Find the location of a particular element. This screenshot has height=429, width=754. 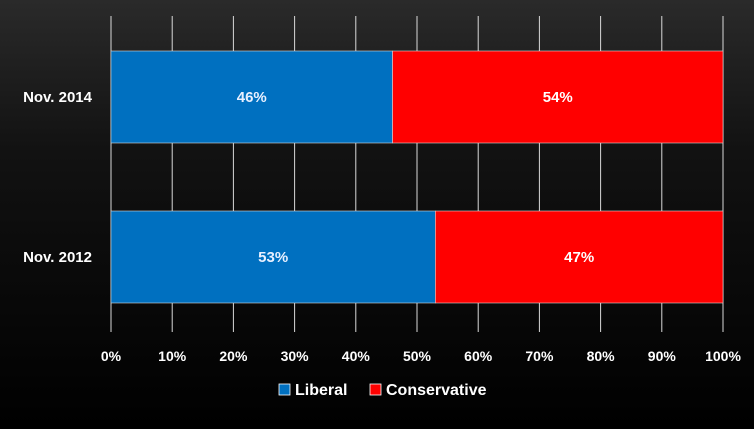

legend-label-liberal: Liberal is located at coordinates (321, 390).